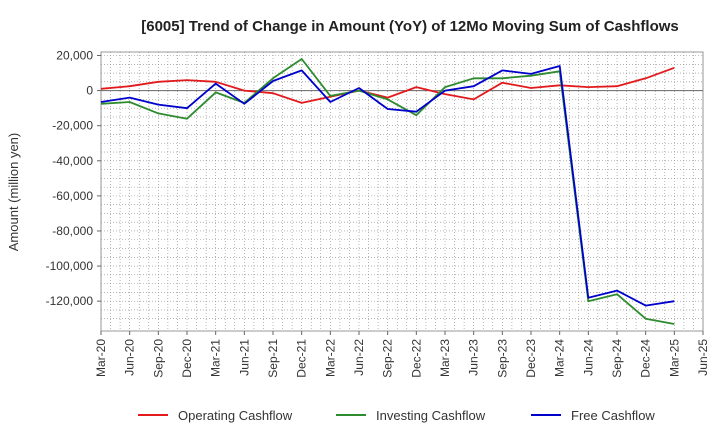 The image size is (720, 440). I want to click on y-tick-label: 20,000, so click(74, 56).